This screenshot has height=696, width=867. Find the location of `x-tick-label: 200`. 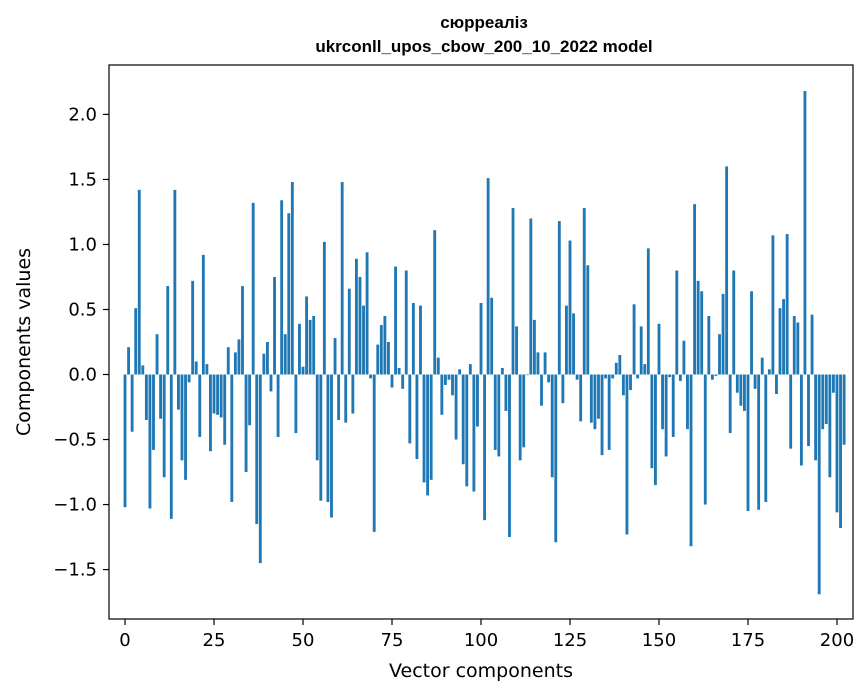

x-tick-label: 200 is located at coordinates (837, 640).